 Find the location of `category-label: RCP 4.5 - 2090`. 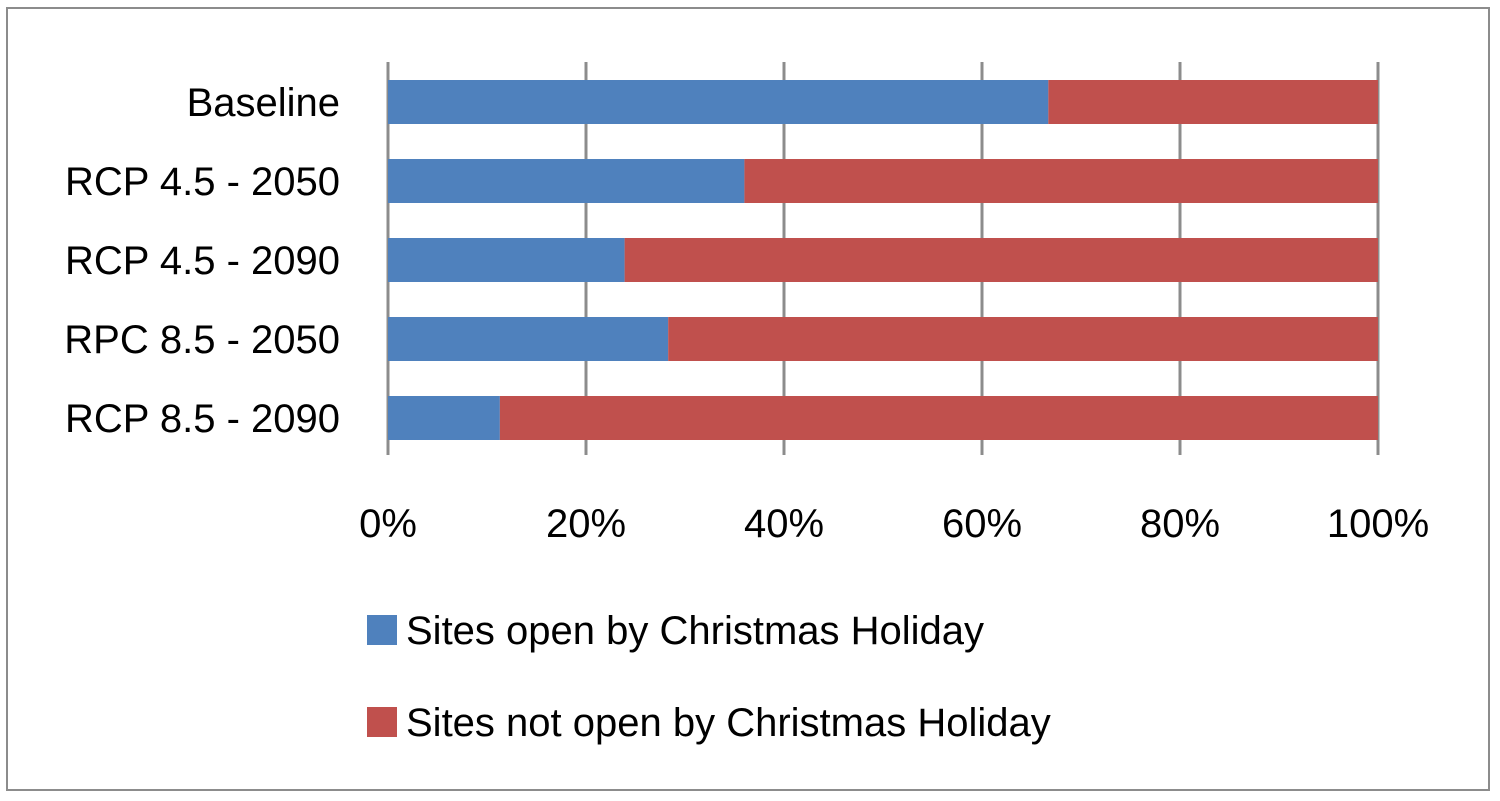

category-label: RCP 4.5 - 2090 is located at coordinates (202, 261).